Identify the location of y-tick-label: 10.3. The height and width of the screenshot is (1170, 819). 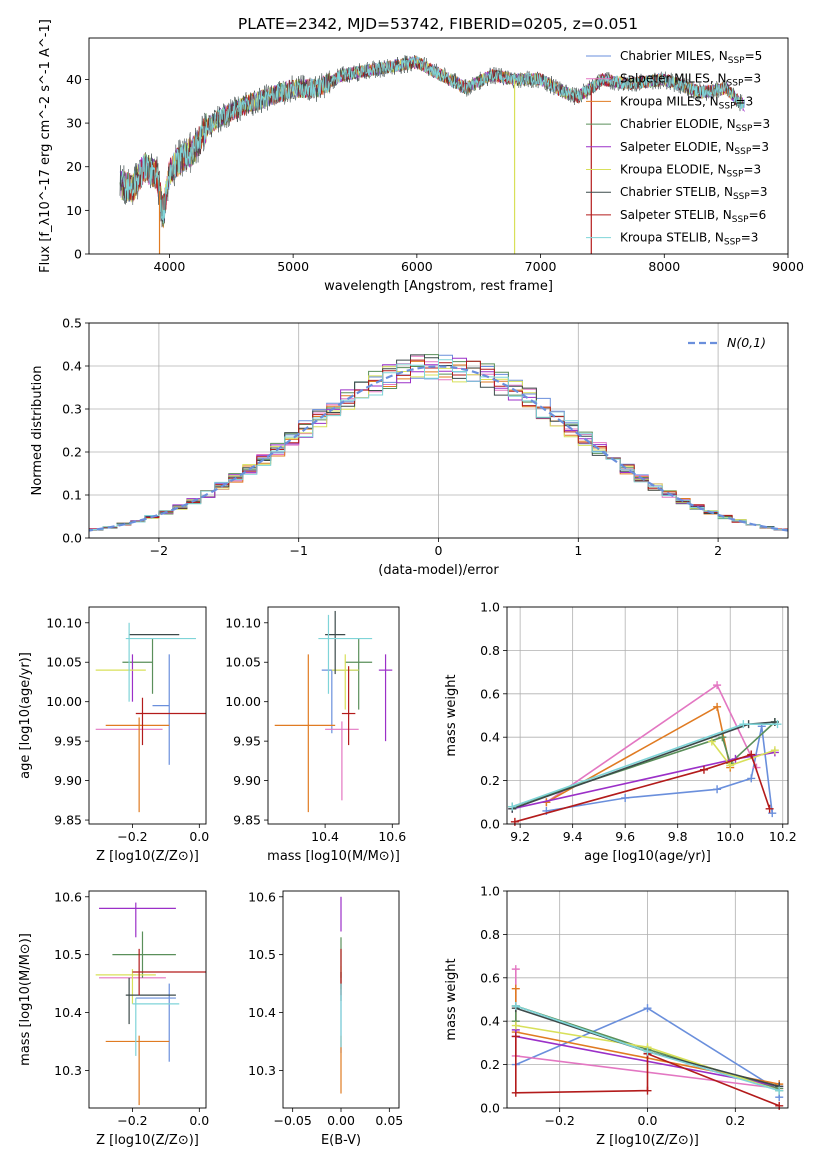
(262, 1070).